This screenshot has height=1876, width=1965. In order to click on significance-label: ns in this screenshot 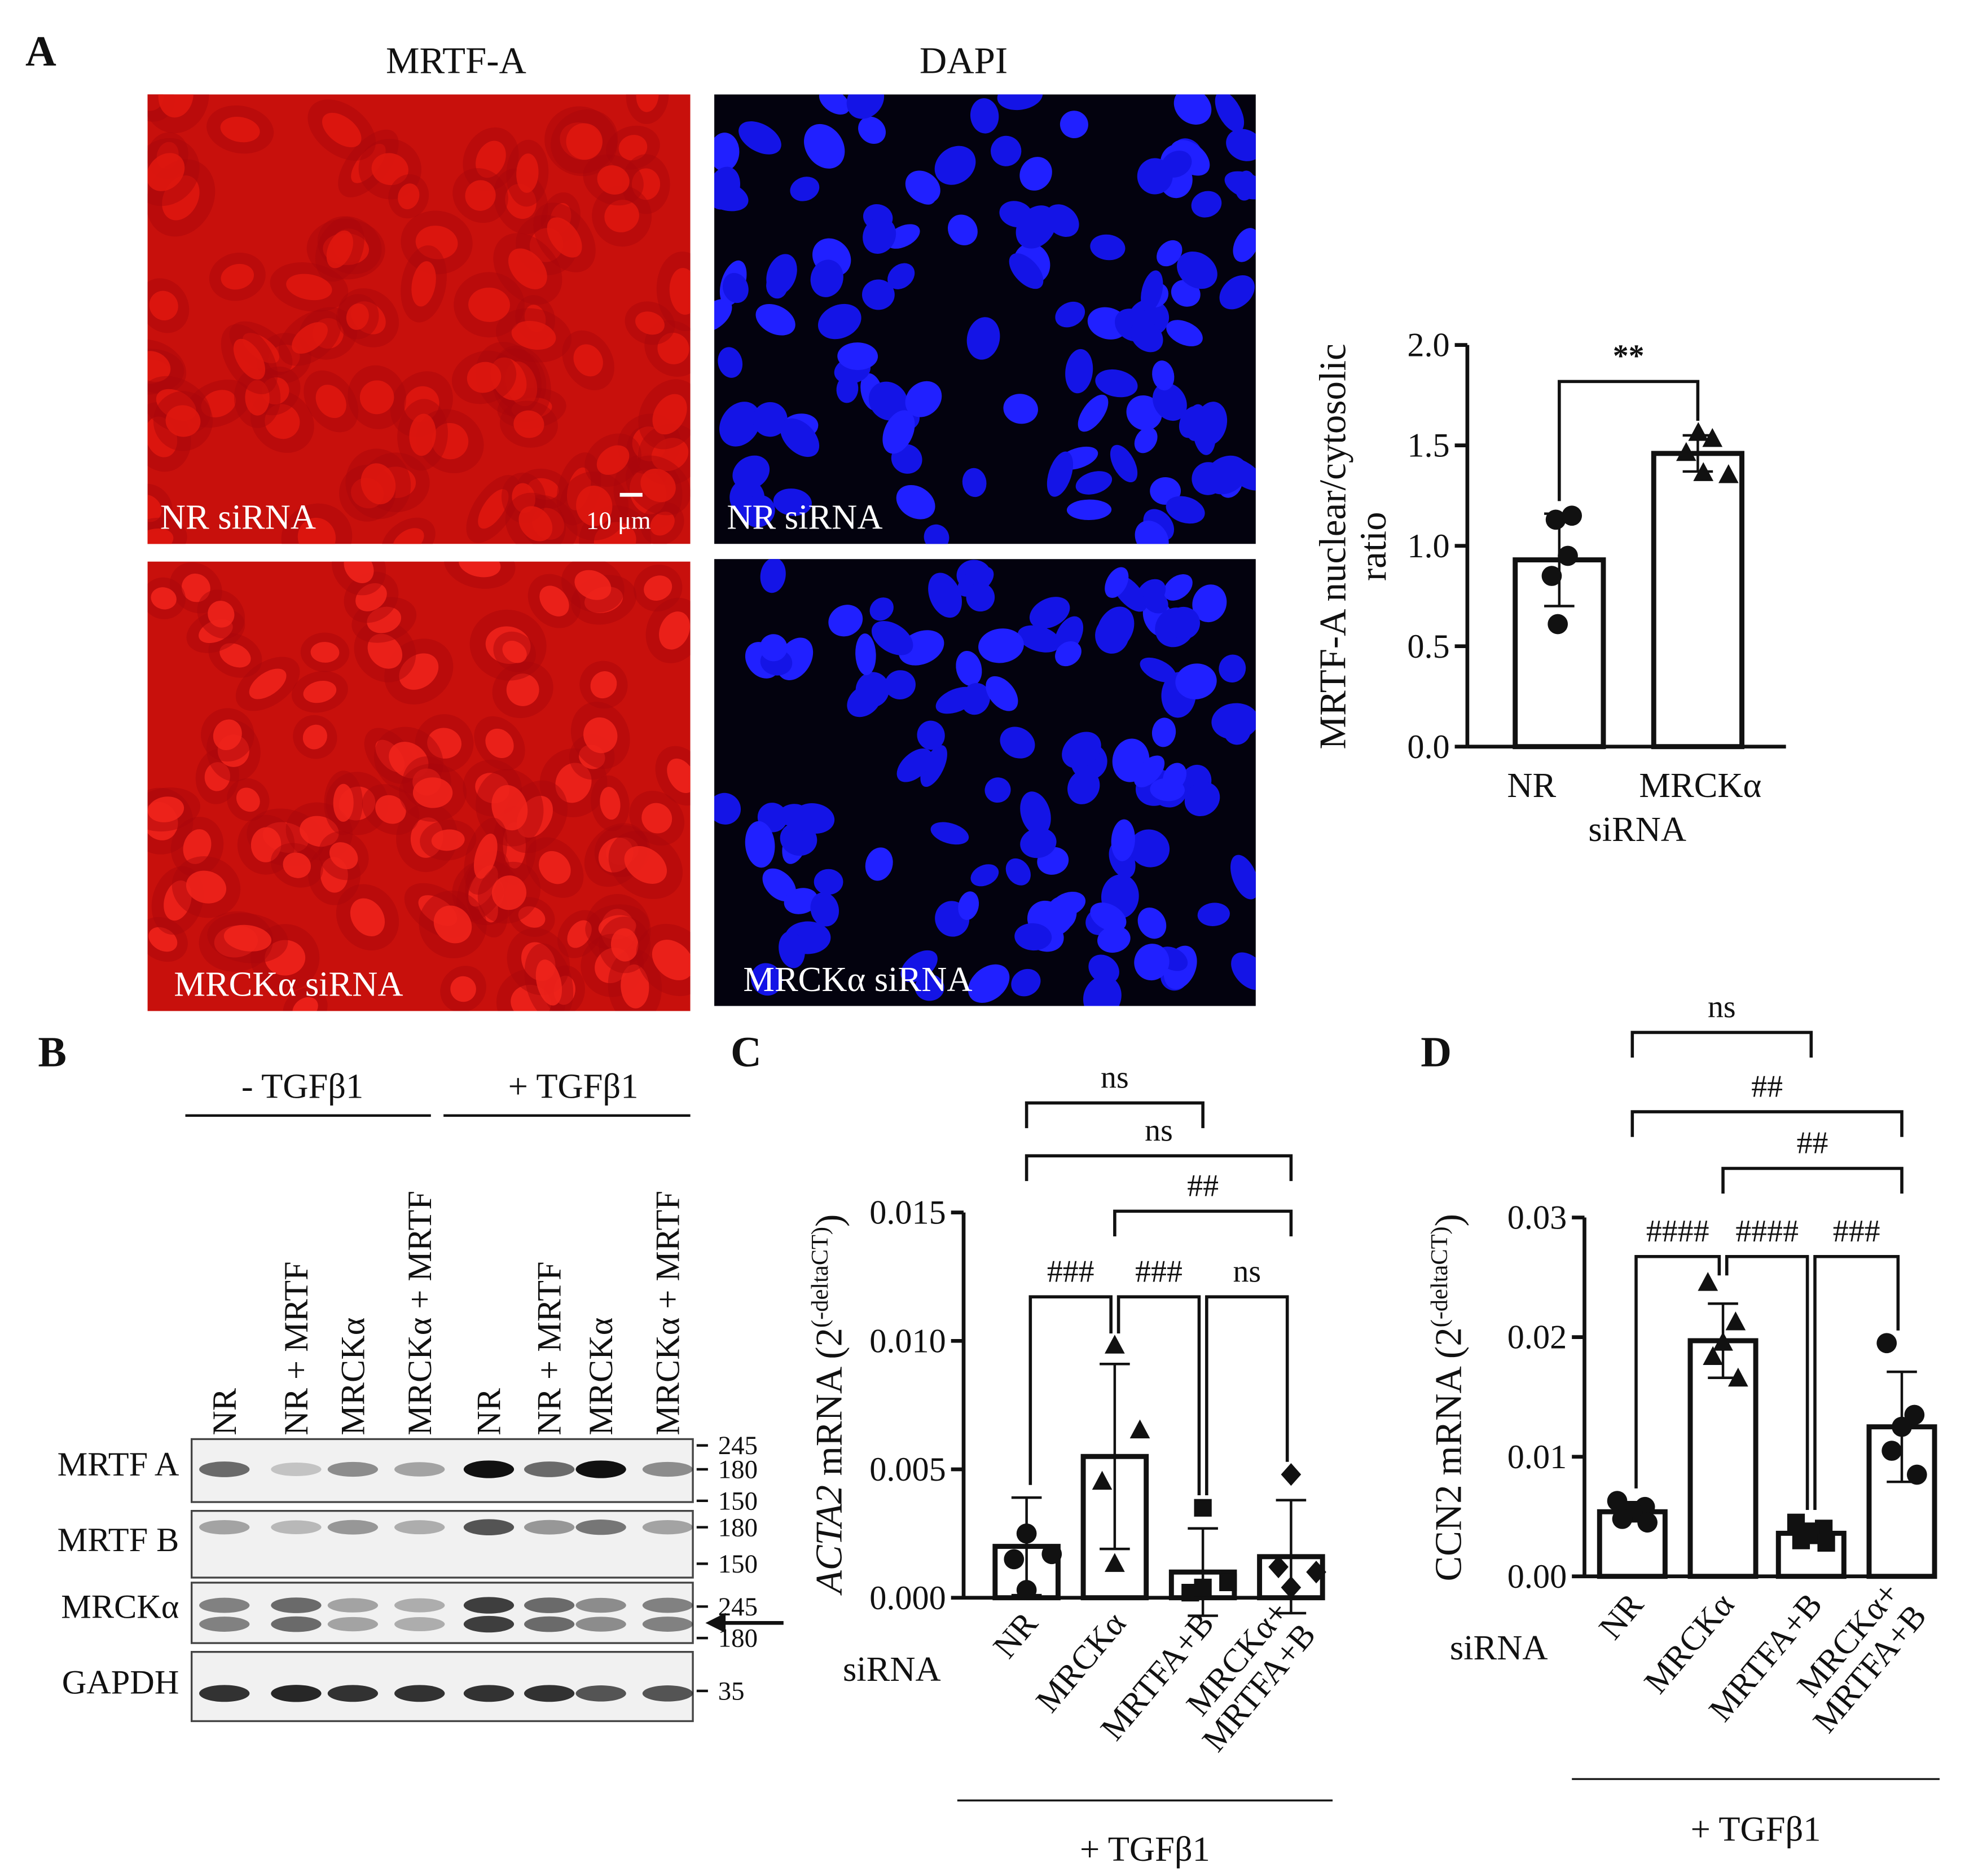, I will do `click(1159, 1130)`.